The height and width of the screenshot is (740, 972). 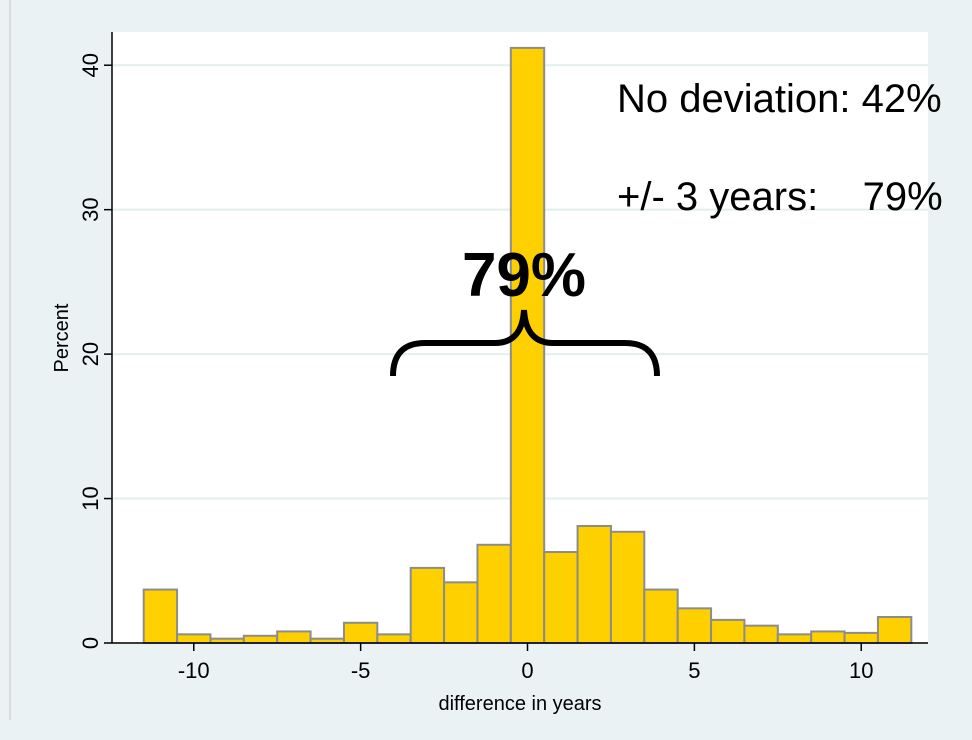 I want to click on brace, so click(x=525, y=343).